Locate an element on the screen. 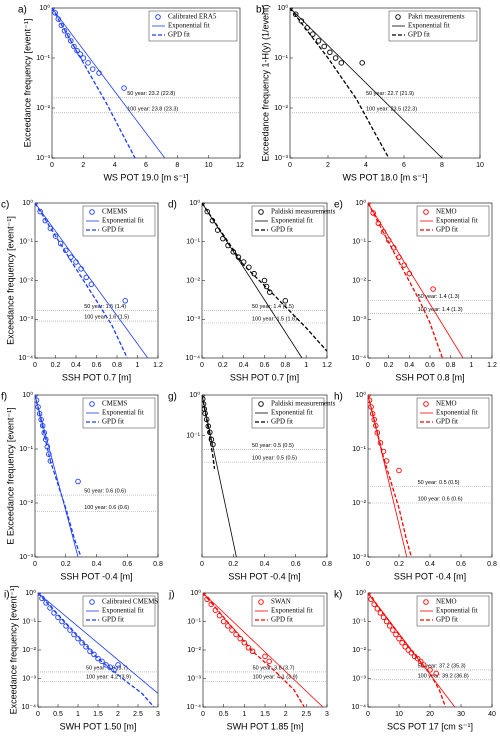 This screenshot has height=739, width=500. x-tick-label: 1.2 is located at coordinates (492, 365).